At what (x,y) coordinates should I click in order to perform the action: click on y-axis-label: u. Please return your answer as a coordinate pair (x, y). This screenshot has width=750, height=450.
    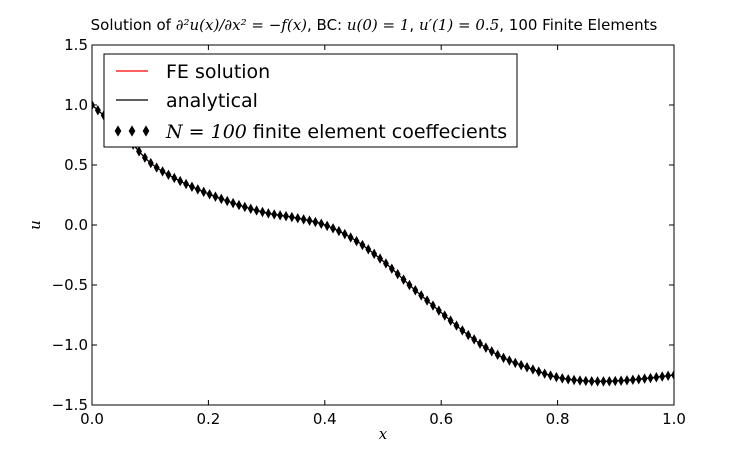
    Looking at the image, I should click on (35, 225).